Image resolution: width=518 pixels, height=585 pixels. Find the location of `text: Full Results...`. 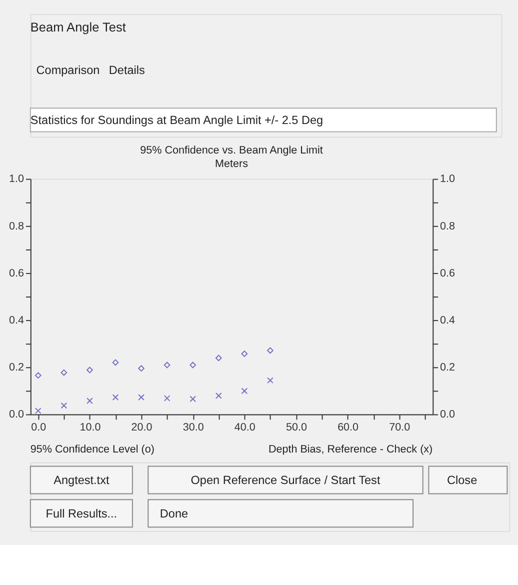

text: Full Results... is located at coordinates (82, 513).